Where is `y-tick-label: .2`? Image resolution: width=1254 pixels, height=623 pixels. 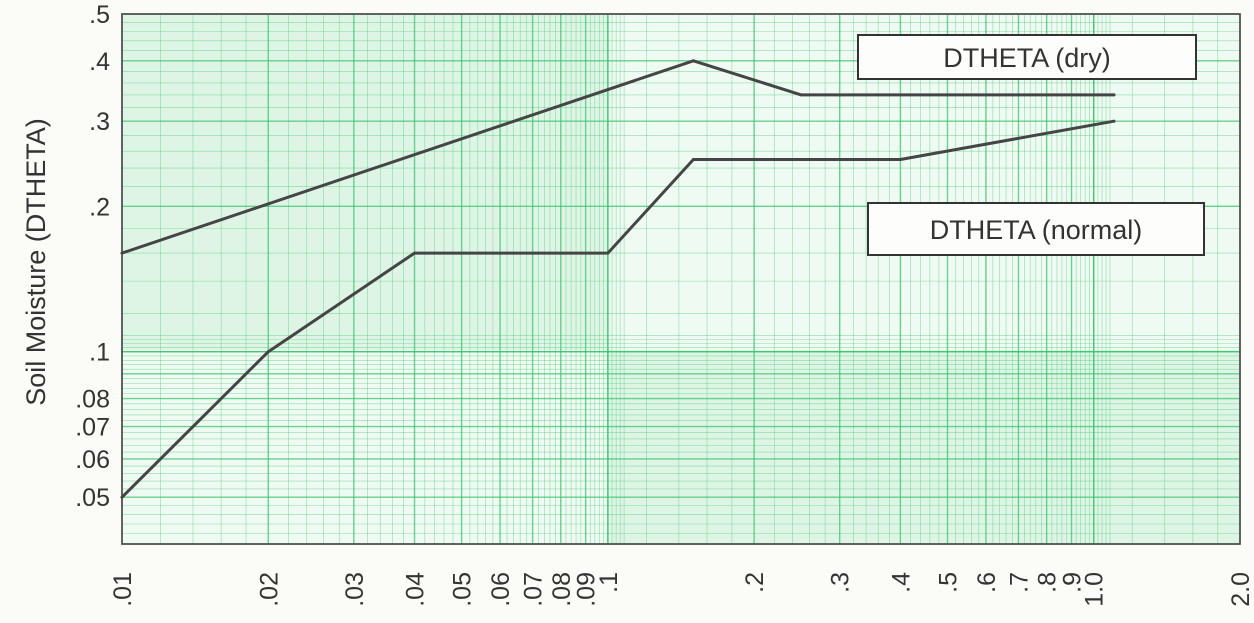 y-tick-label: .2 is located at coordinates (99, 207).